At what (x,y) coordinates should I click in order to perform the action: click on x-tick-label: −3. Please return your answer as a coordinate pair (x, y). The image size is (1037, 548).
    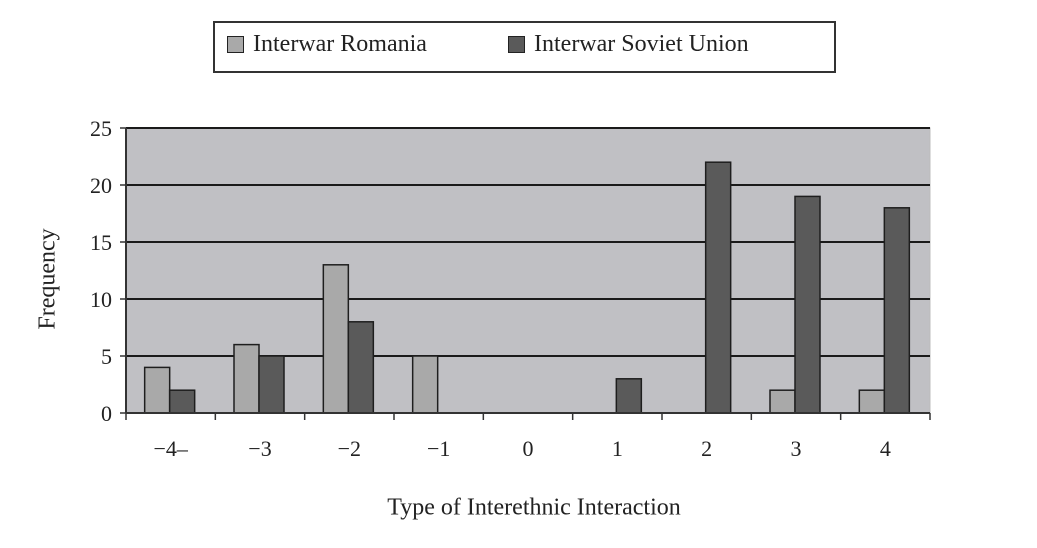
    Looking at the image, I should click on (259, 448).